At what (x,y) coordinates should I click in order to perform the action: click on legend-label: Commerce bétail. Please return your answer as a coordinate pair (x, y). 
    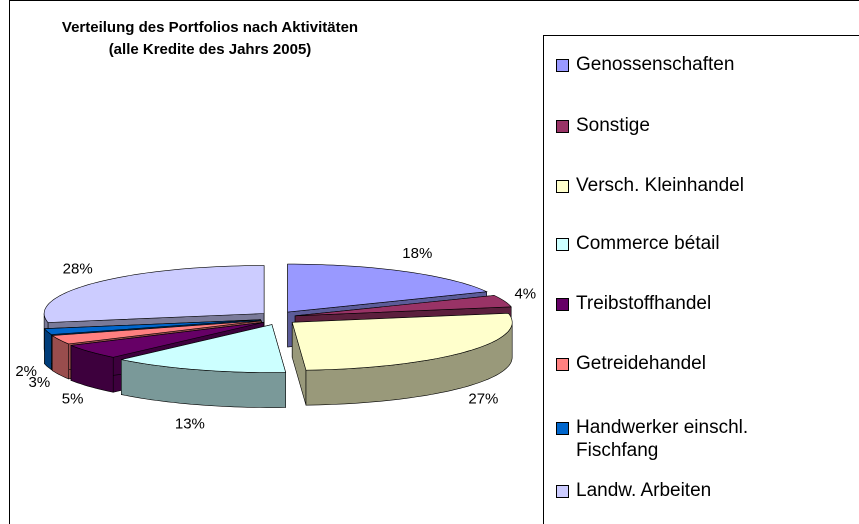
    Looking at the image, I should click on (648, 243).